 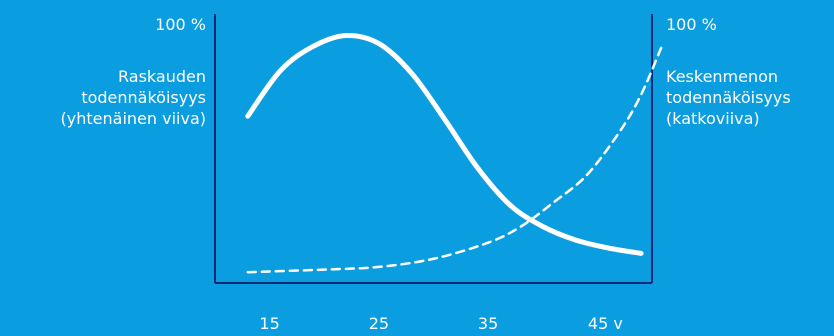 I want to click on x-tick-label: 35, so click(x=488, y=323).